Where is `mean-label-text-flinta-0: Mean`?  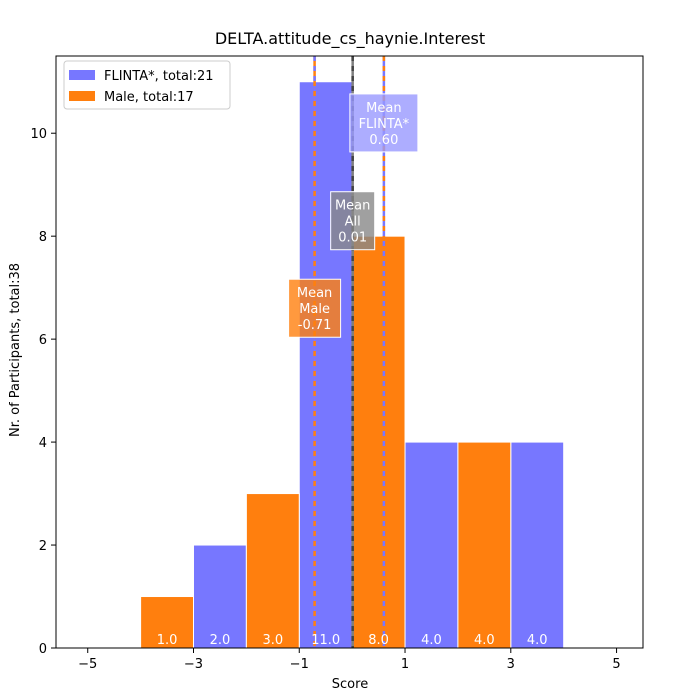
mean-label-text-flinta-0: Mean is located at coordinates (383, 108).